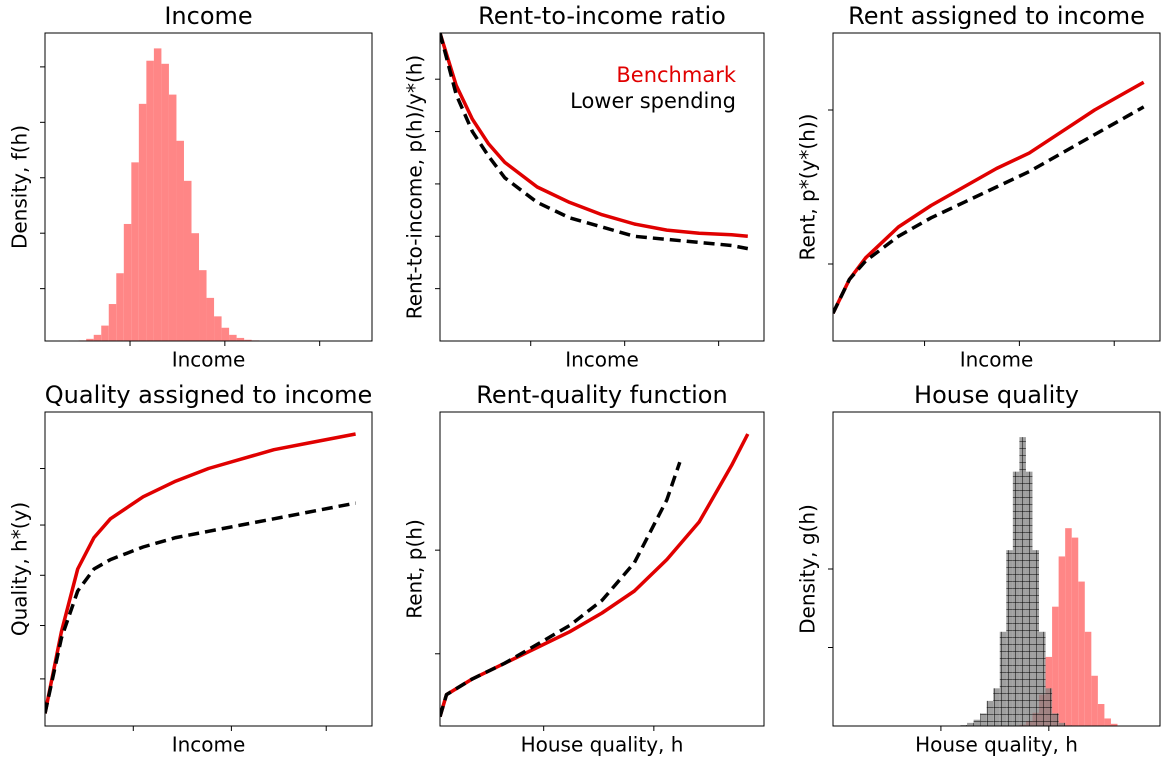  Describe the element at coordinates (415, 569) in the screenshot. I see `y-axis-label: Rent, p(h)` at that location.